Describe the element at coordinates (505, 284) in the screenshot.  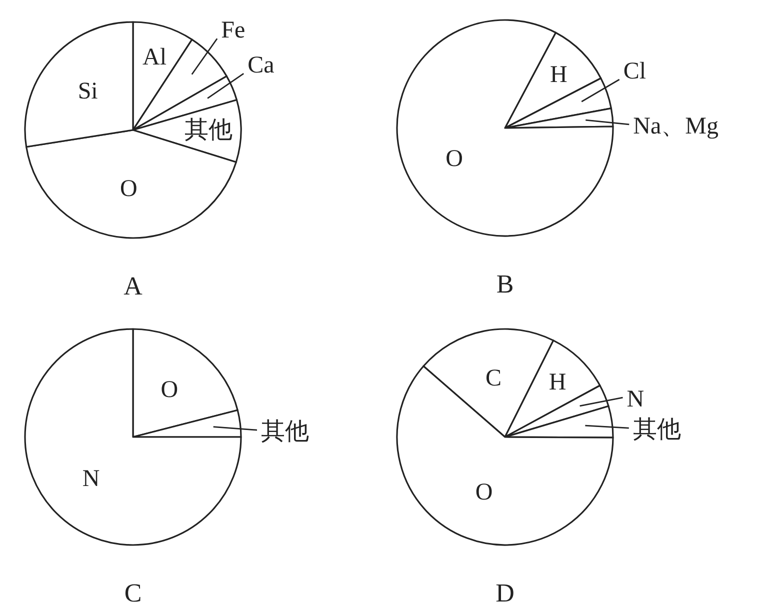
I see `text: B` at that location.